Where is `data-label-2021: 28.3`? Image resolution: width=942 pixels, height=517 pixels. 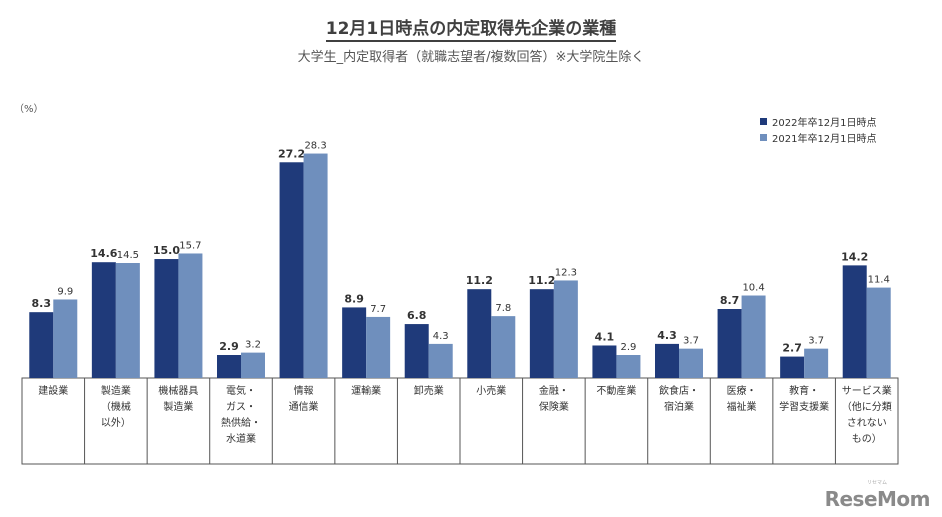
data-label-2021: 28.3 is located at coordinates (315, 146).